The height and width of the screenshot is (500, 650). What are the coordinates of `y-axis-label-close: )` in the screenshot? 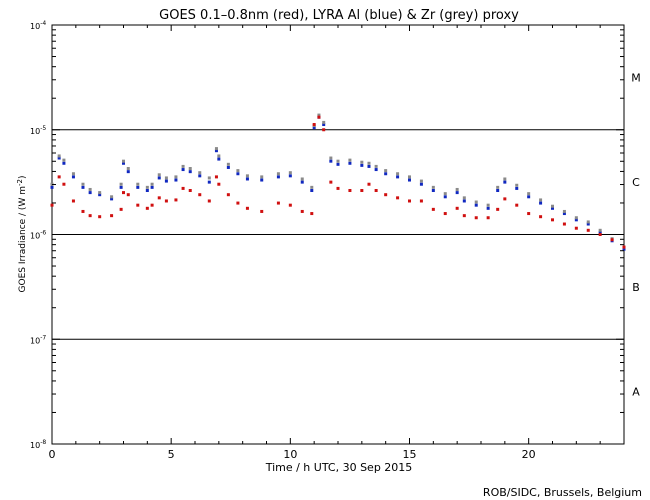 It's located at (23, 178).